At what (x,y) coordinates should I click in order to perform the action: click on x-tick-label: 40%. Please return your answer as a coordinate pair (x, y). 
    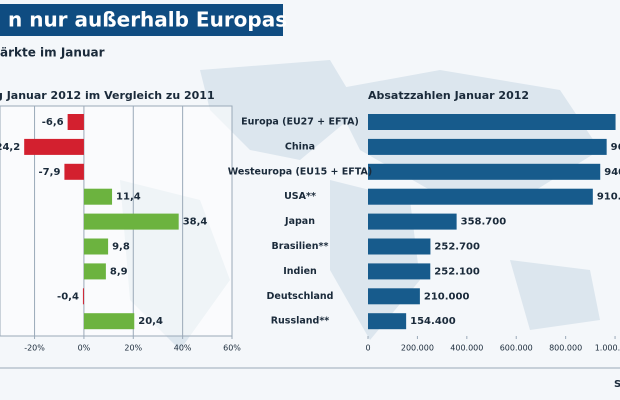
    Looking at the image, I should click on (183, 348).